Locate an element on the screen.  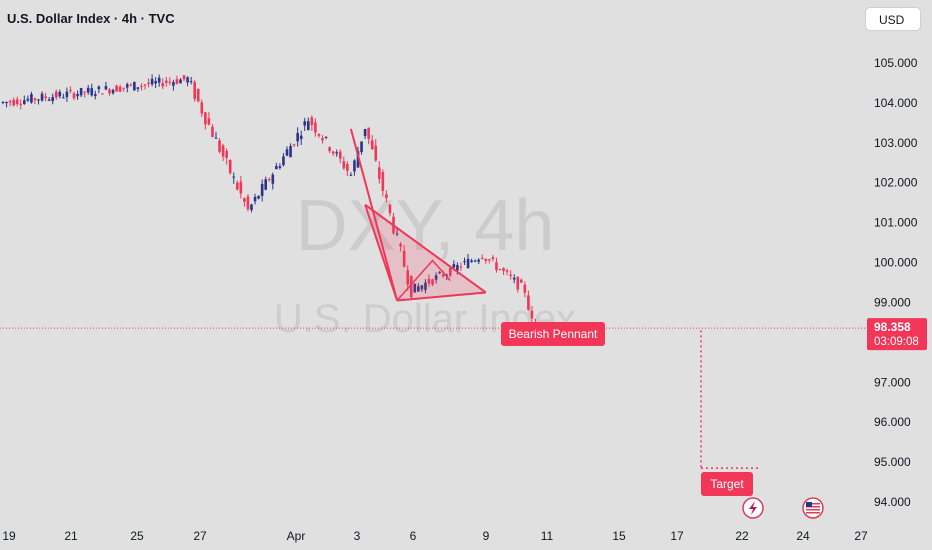
pennant-fill is located at coordinates (425, 252).